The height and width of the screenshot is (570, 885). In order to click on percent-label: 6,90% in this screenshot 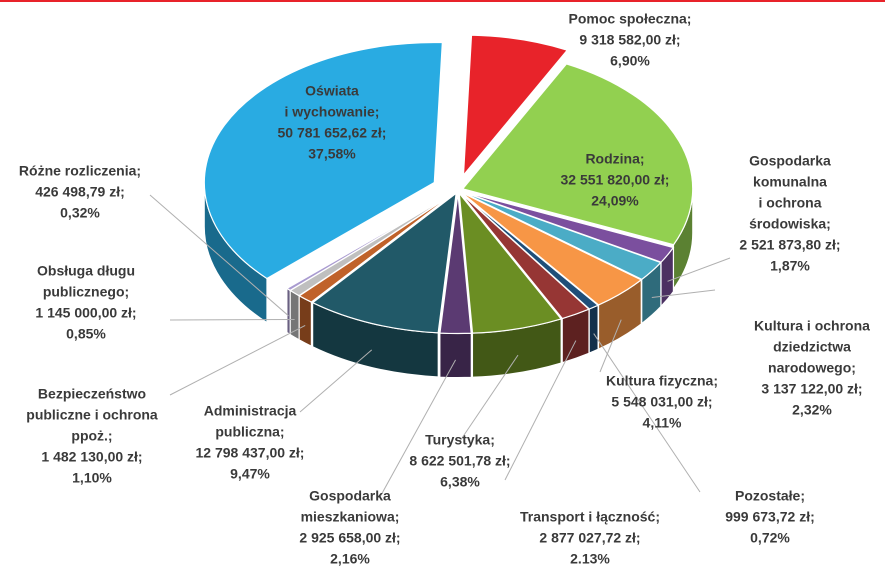, I will do `click(630, 61)`.